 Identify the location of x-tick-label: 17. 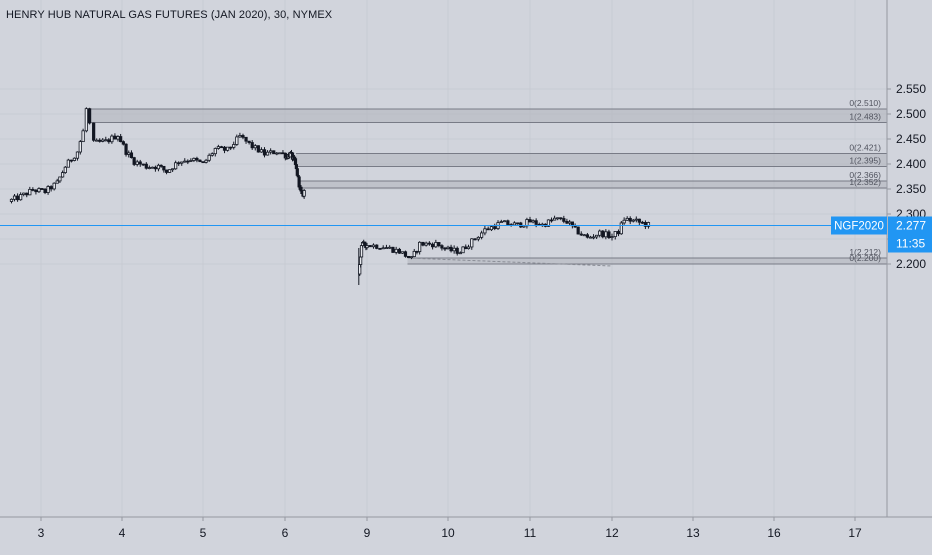
(855, 533).